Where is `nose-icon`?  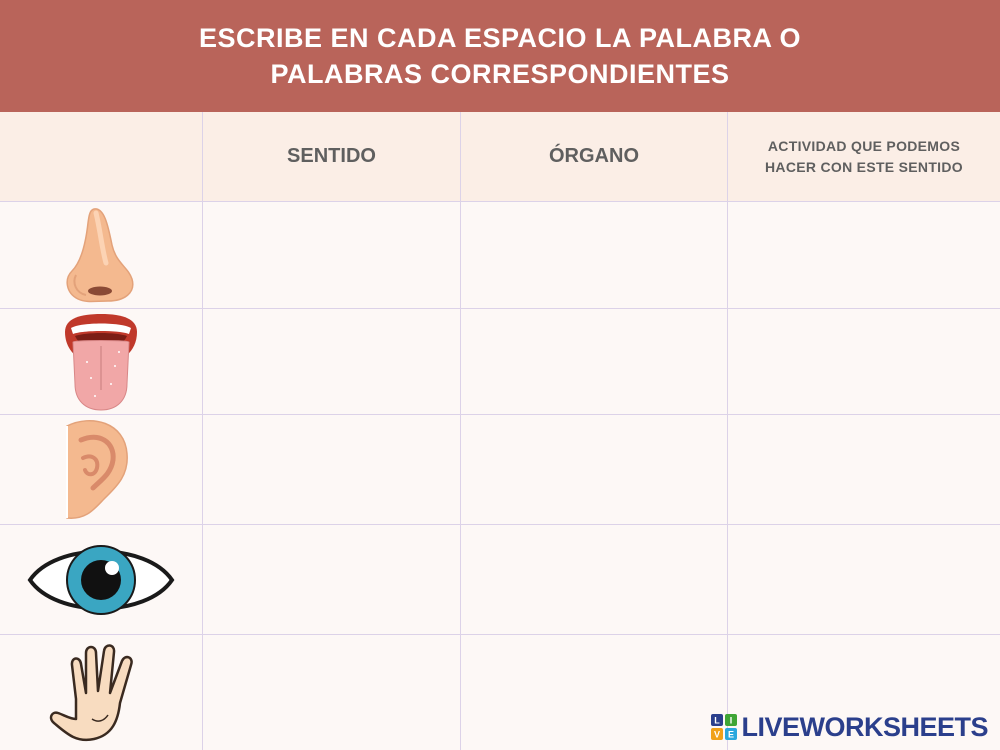 nose-icon is located at coordinates (100, 255).